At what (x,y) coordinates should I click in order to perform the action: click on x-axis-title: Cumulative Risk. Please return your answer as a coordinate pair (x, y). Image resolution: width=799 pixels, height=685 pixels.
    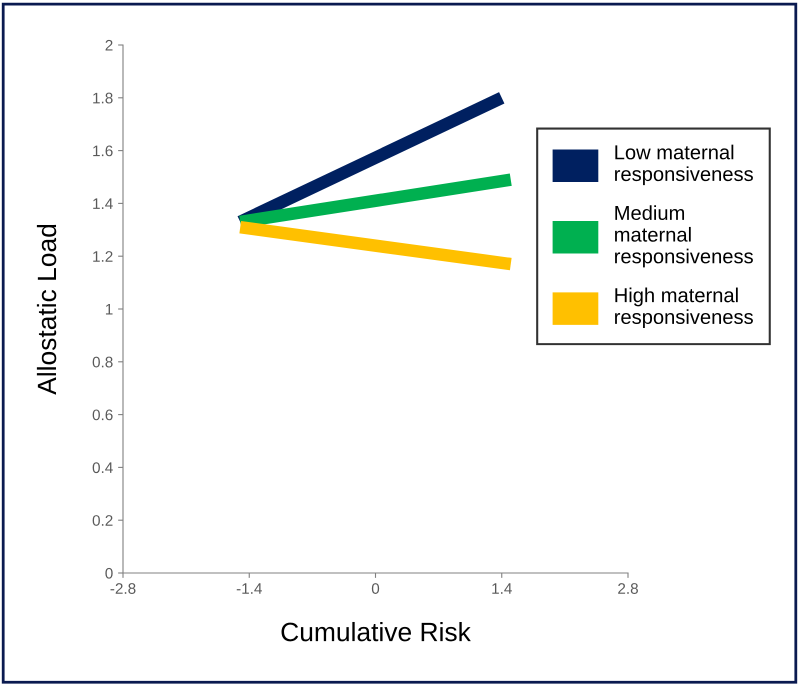
    Looking at the image, I should click on (376, 632).